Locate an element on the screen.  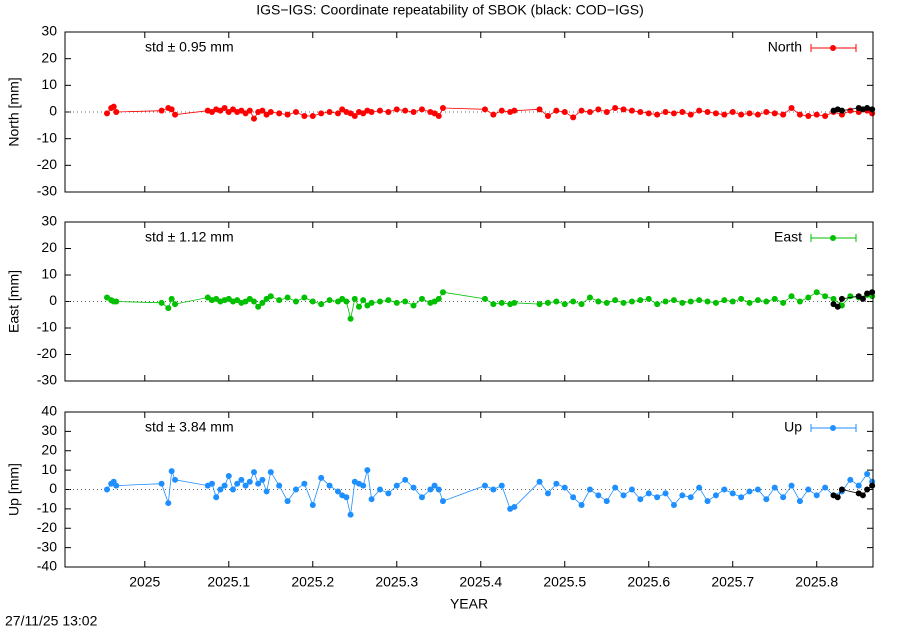
y-tick-label: -40 is located at coordinates (47, 566).